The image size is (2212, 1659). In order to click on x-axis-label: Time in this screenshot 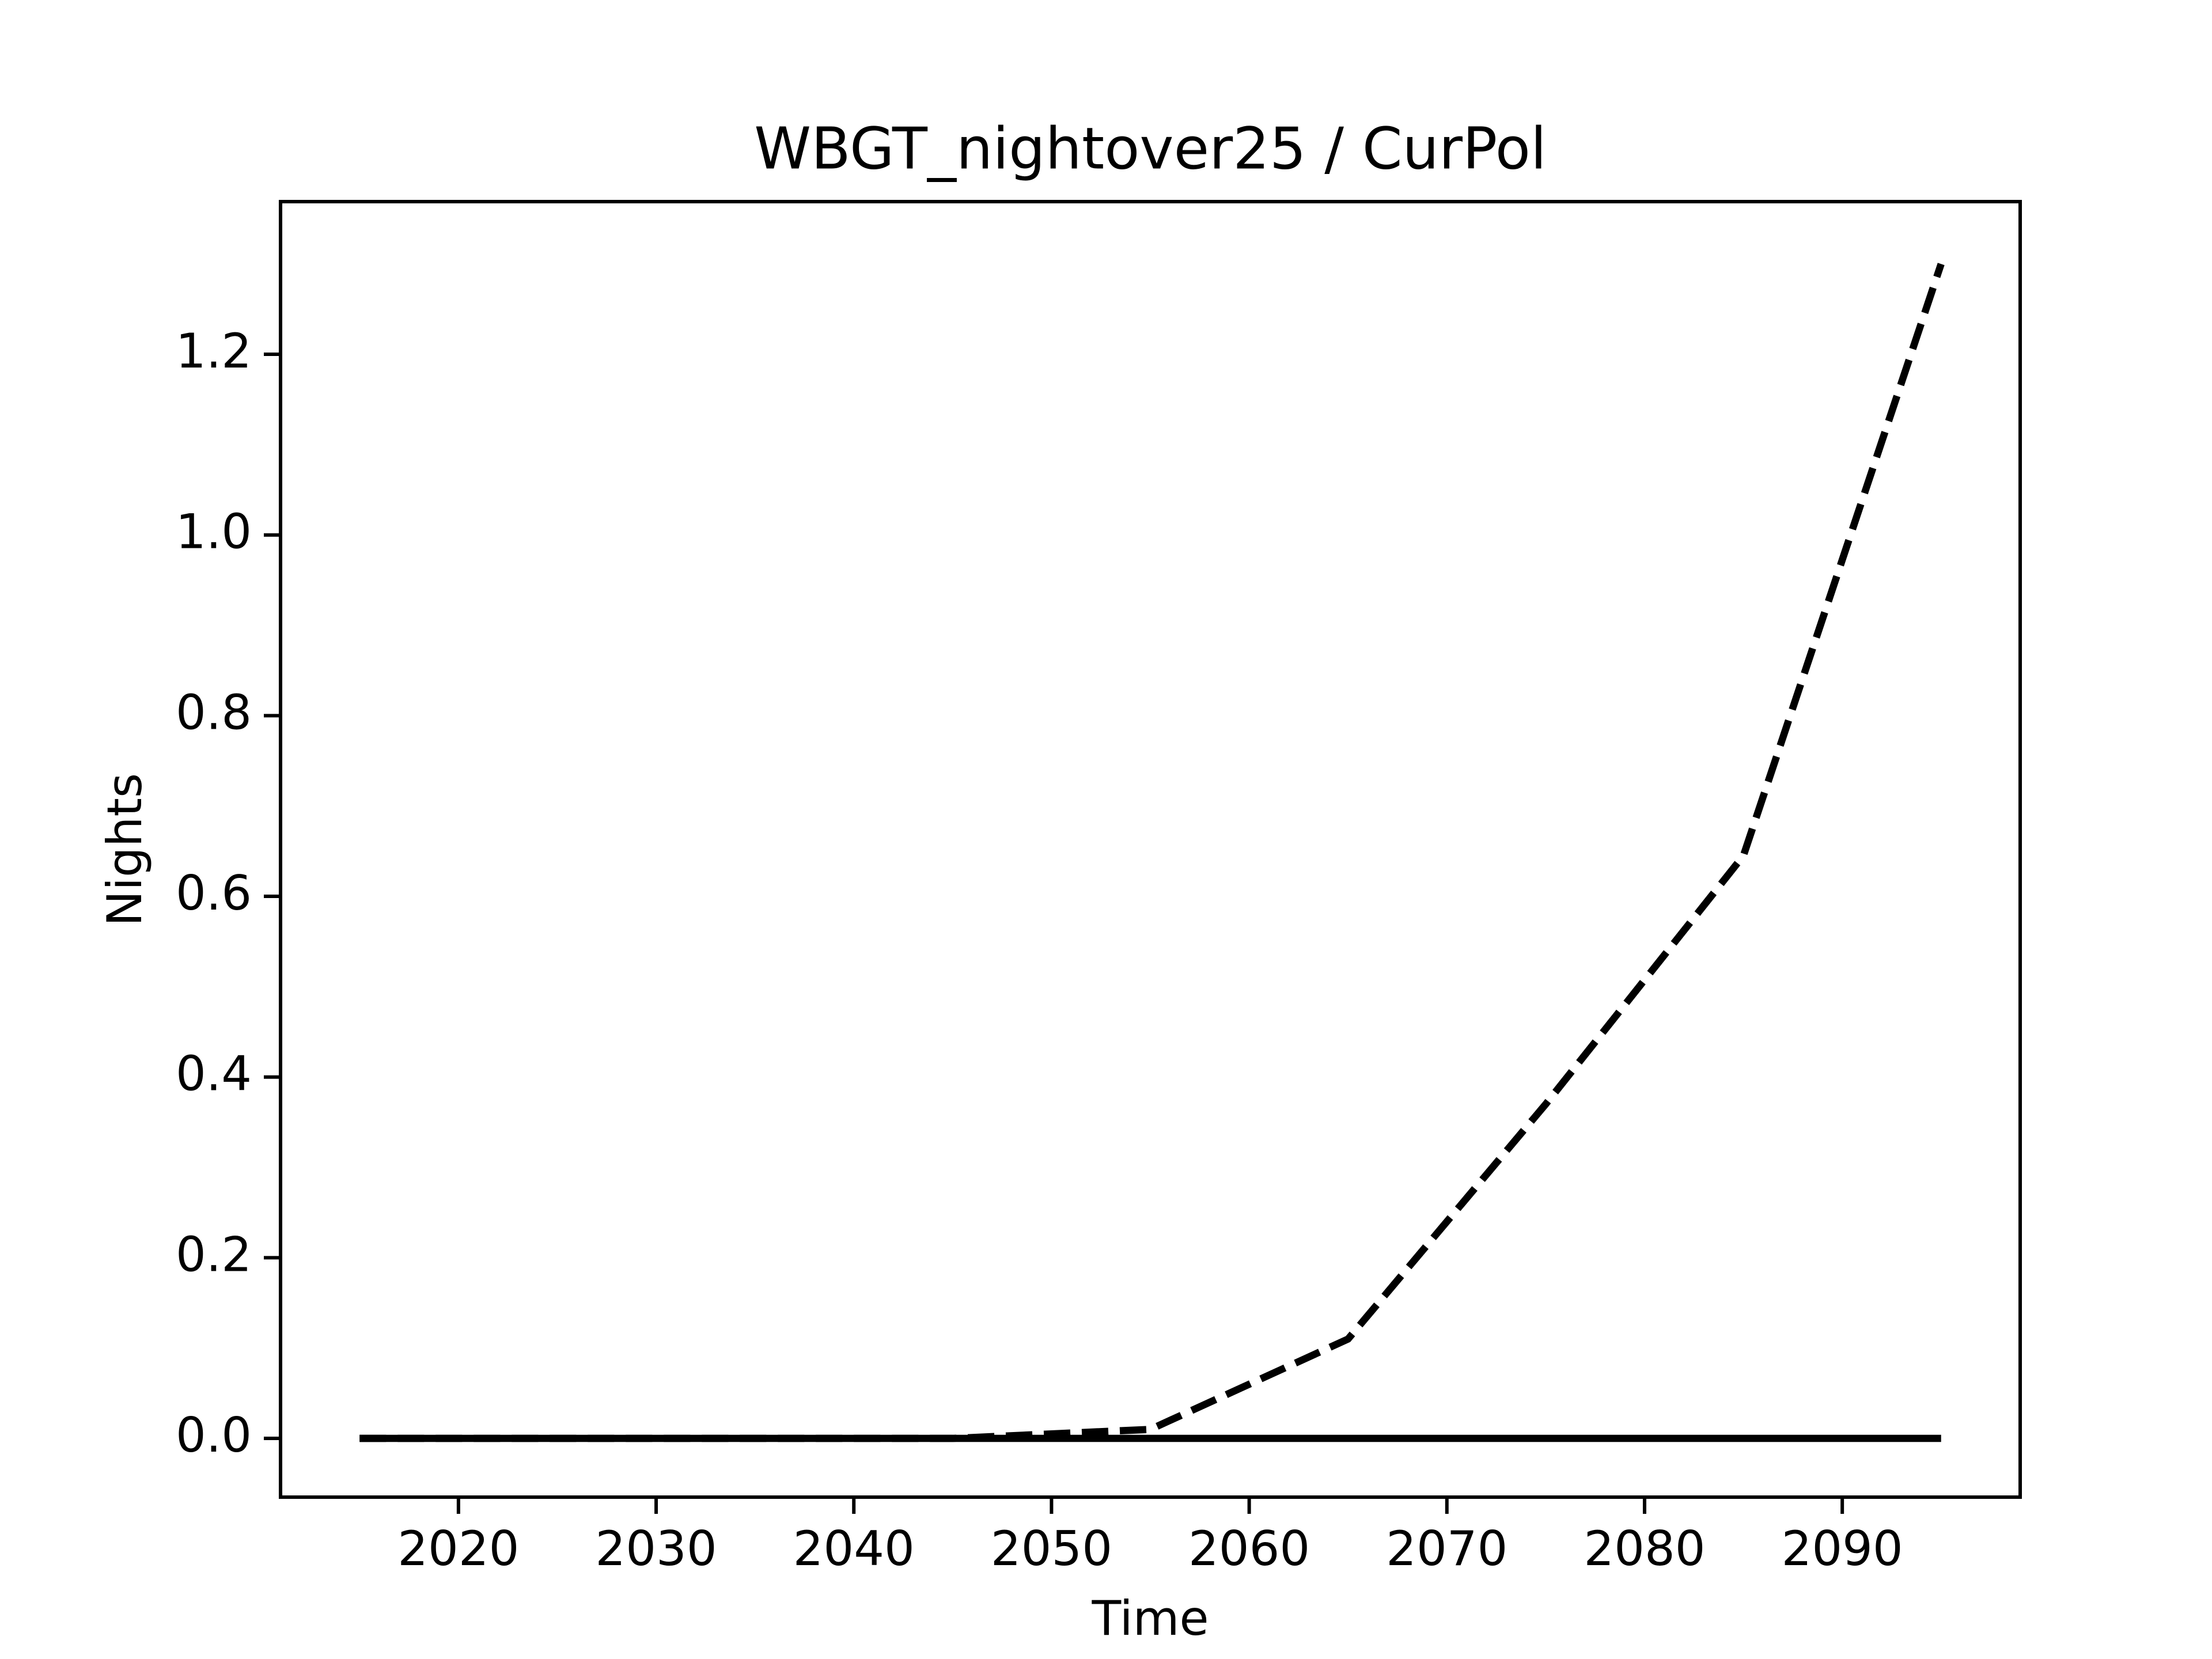, I will do `click(1150, 1618)`.